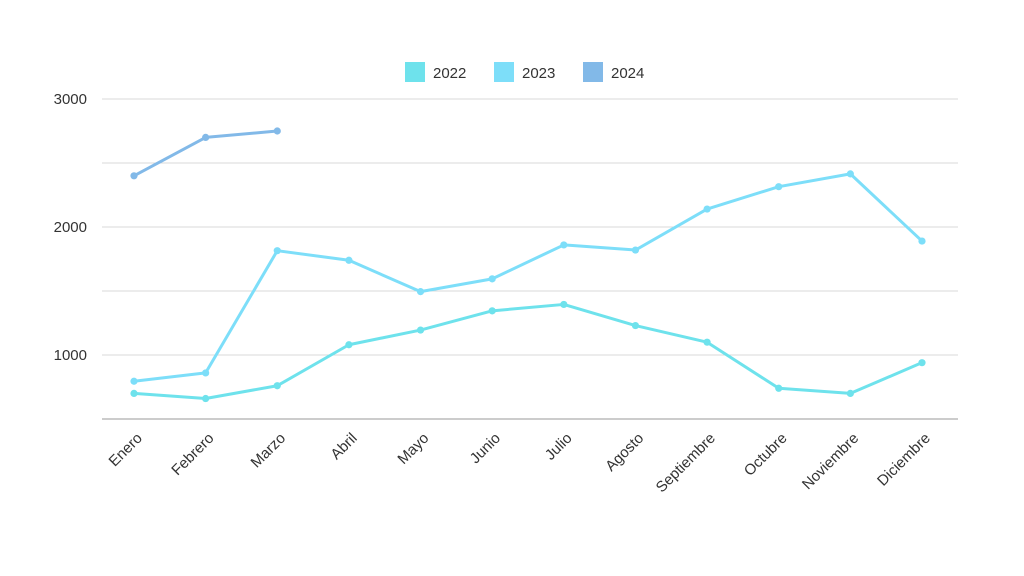 The width and height of the screenshot is (1024, 576). I want to click on series-2024, so click(205, 153).